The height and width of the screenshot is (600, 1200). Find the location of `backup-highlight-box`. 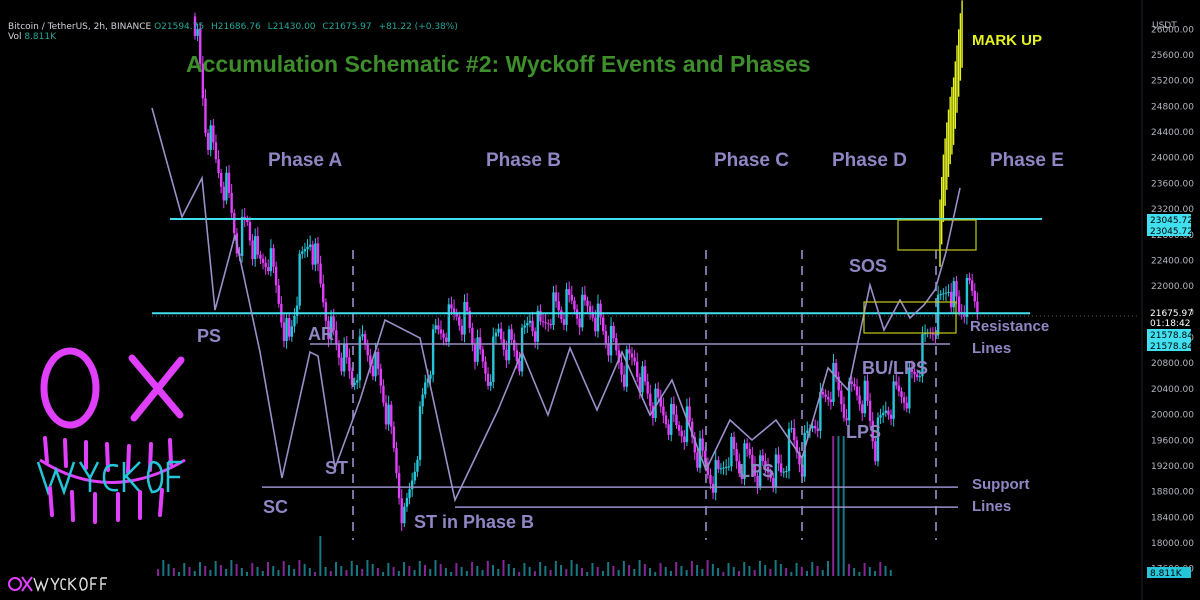

backup-highlight-box is located at coordinates (910, 317).